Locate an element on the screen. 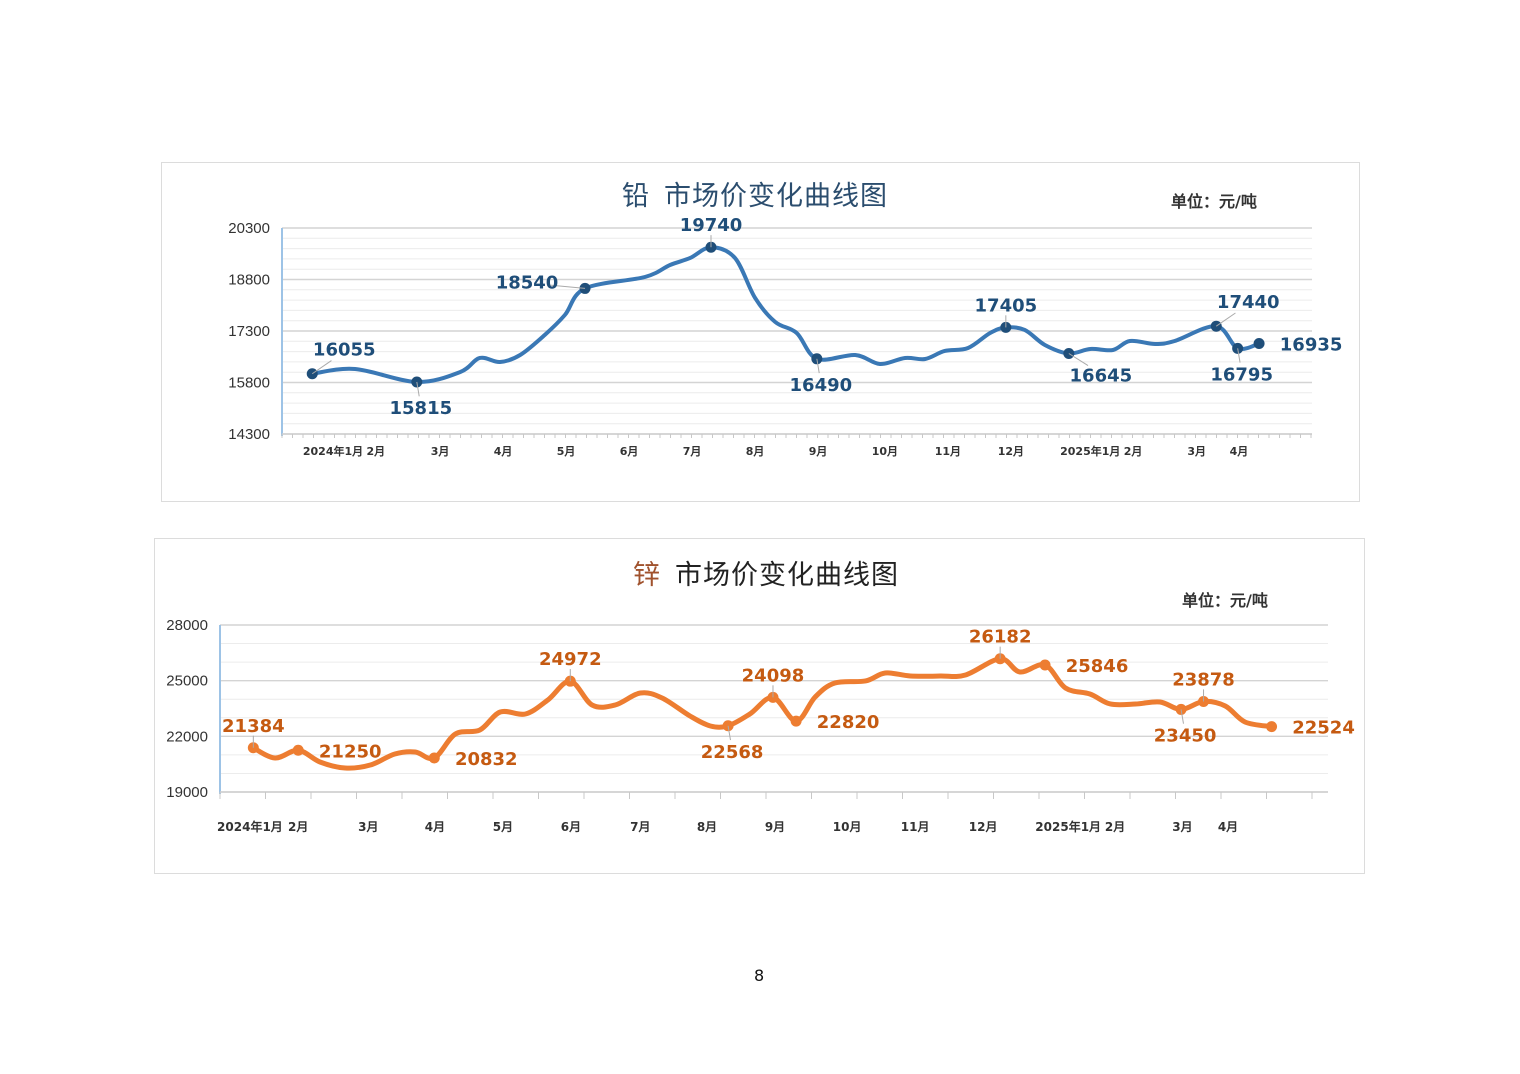  data-label: 24972 is located at coordinates (570, 659).